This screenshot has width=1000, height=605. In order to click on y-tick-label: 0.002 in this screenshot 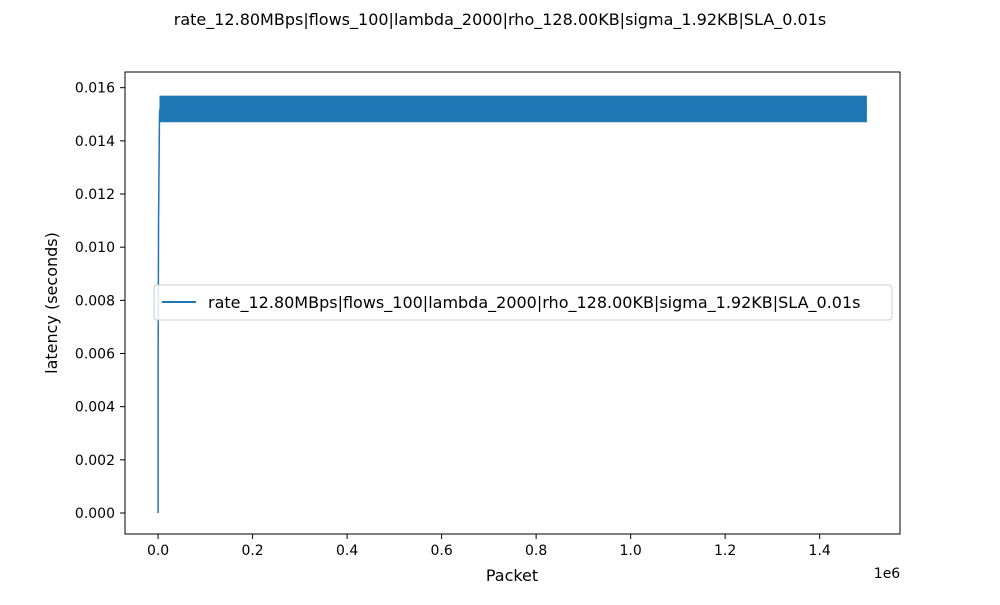, I will do `click(95, 461)`.